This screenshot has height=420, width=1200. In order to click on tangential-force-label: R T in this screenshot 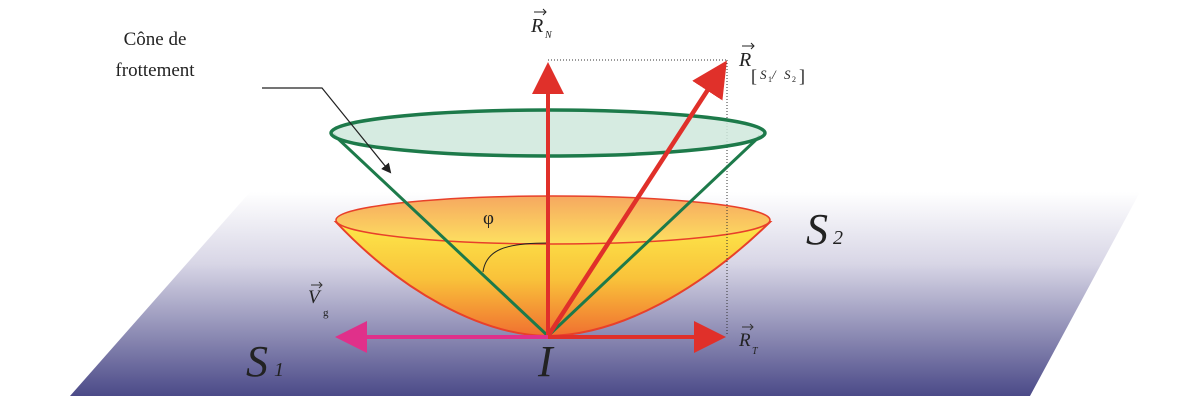, I will do `click(748, 340)`.